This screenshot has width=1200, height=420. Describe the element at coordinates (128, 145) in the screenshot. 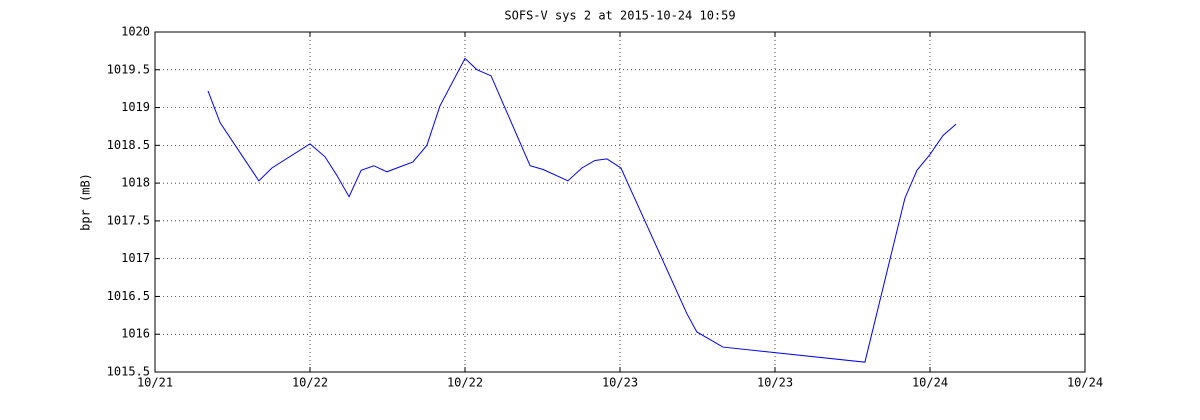

I see `y-tick-label: 1018.5` at that location.